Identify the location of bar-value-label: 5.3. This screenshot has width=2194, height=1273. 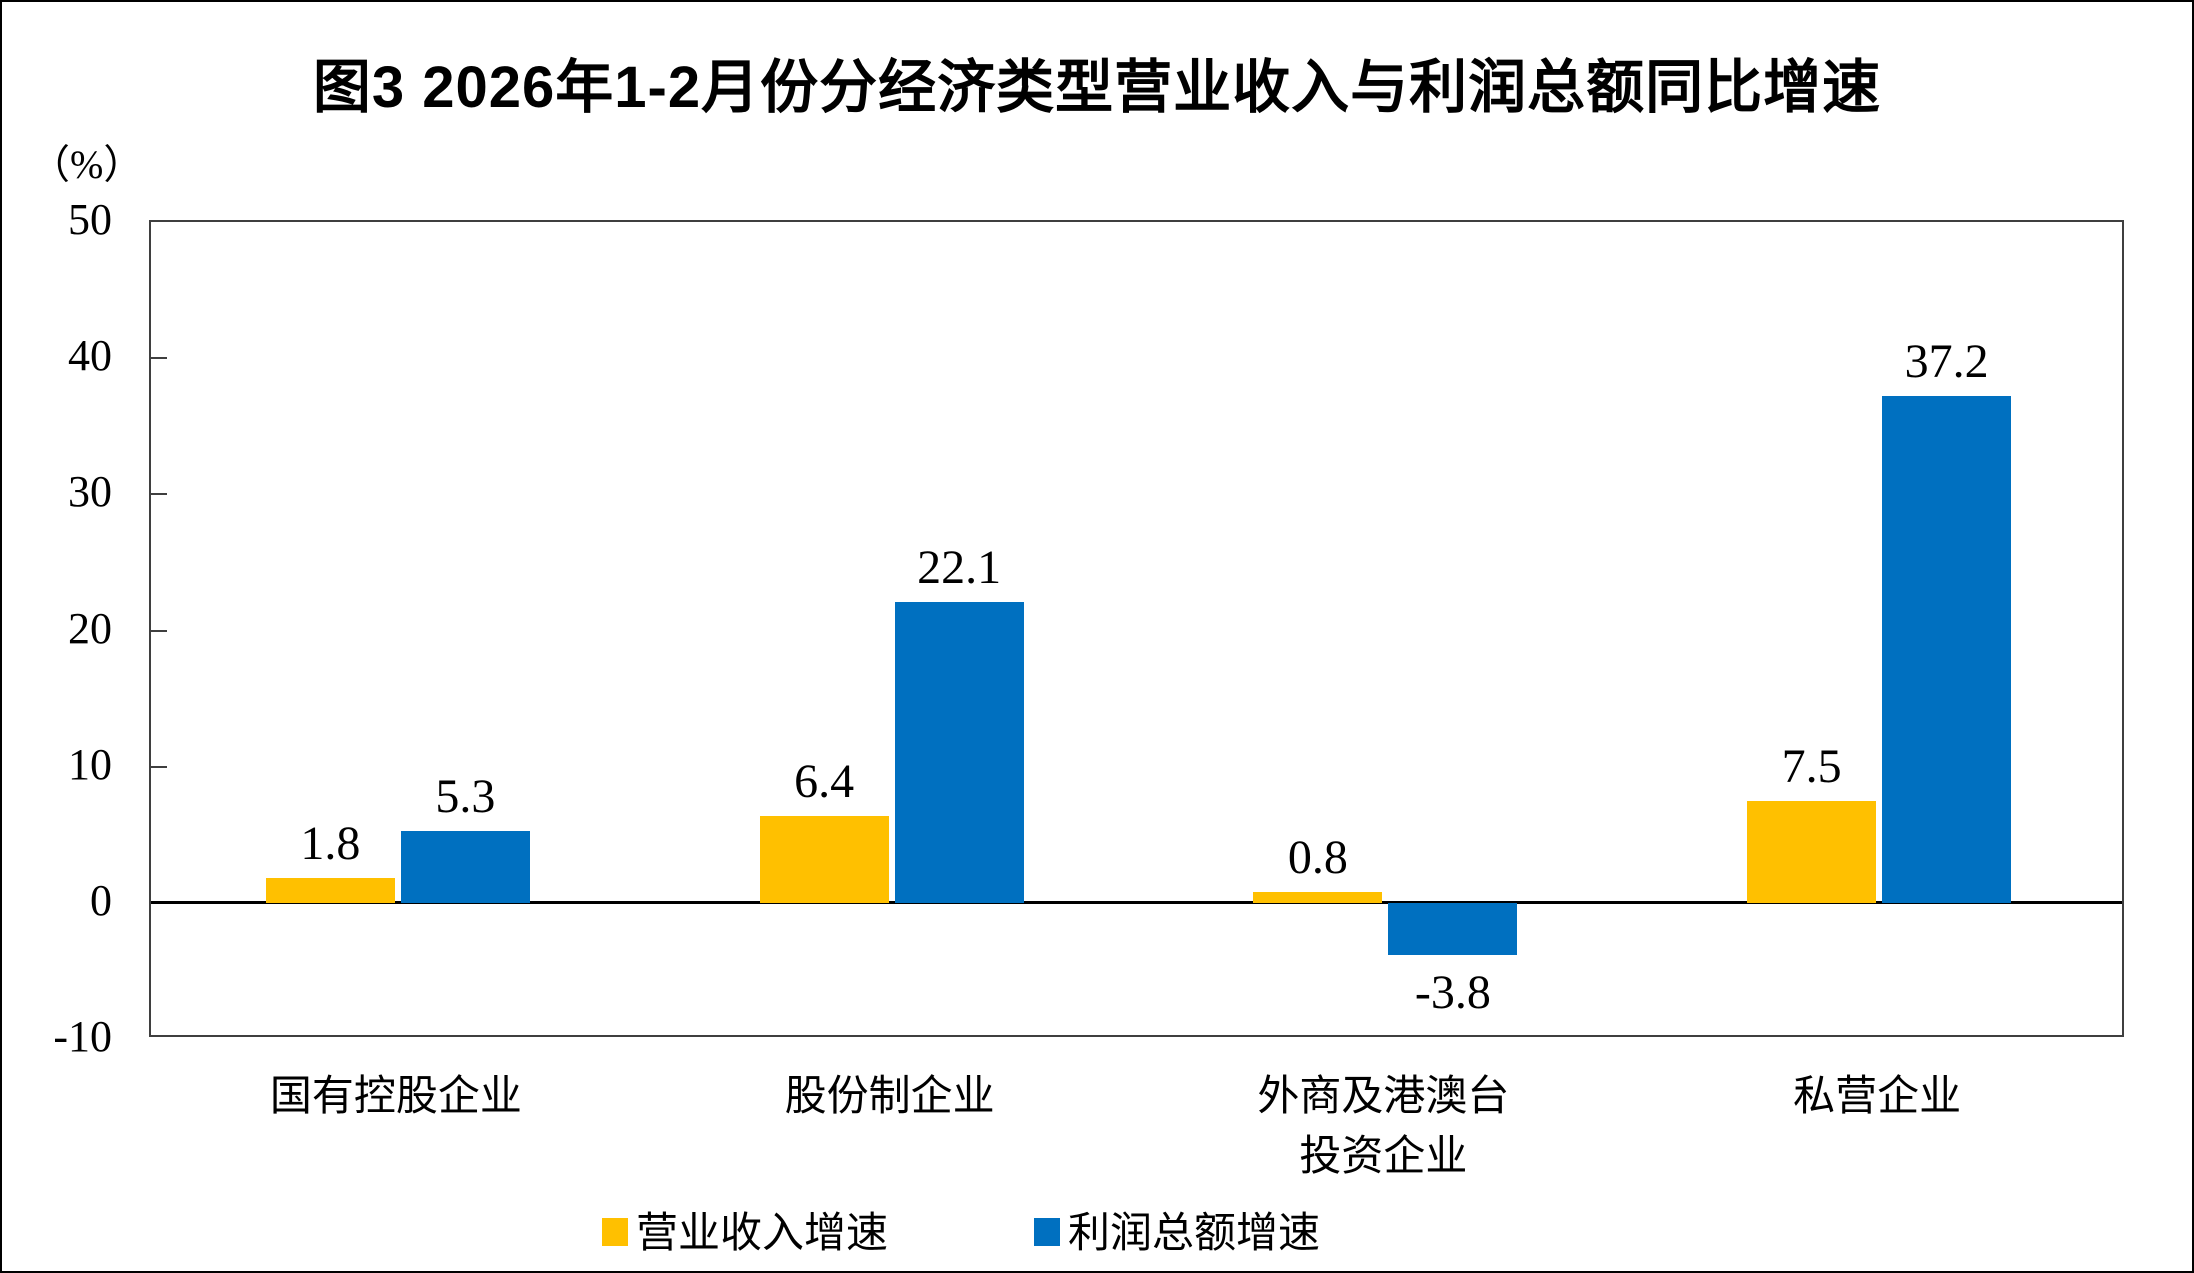
(465, 796).